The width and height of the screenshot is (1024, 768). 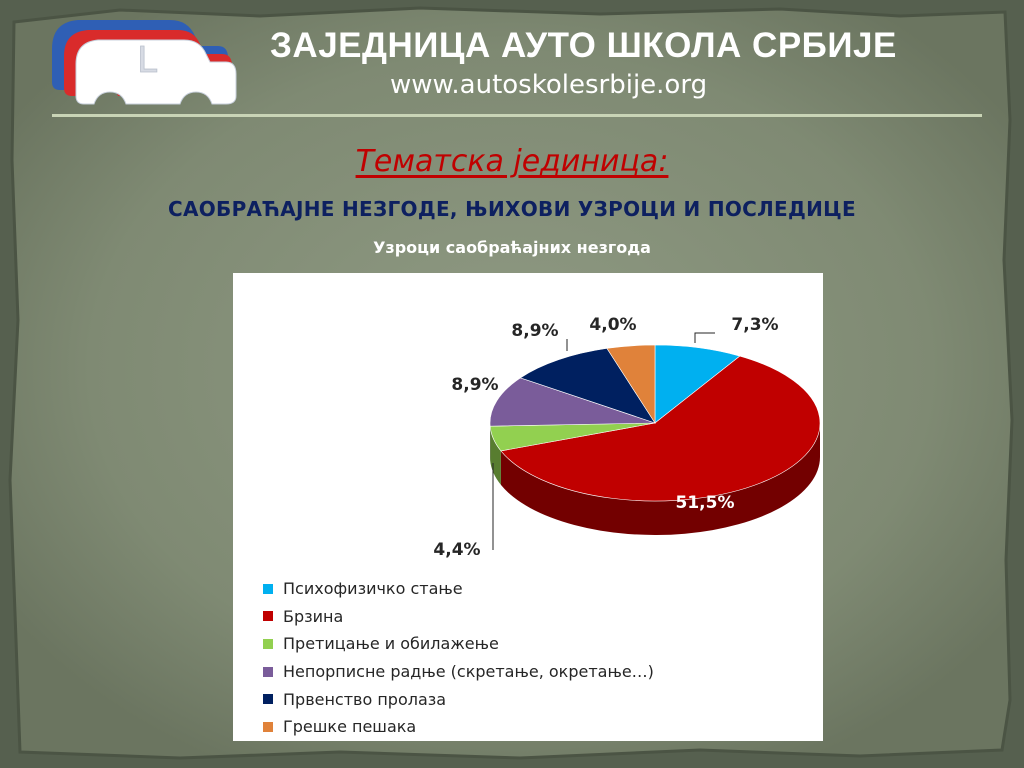 I want to click on legend-item-4: Првенство пролаза, so click(x=458, y=699).